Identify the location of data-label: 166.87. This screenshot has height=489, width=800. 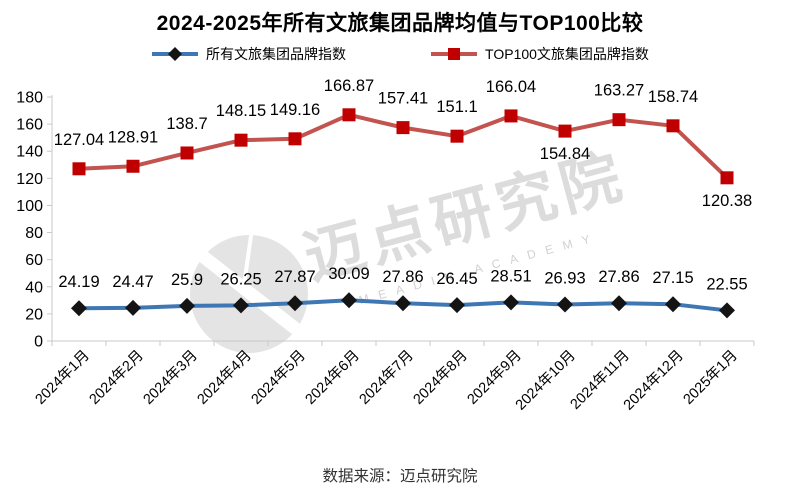
(349, 86).